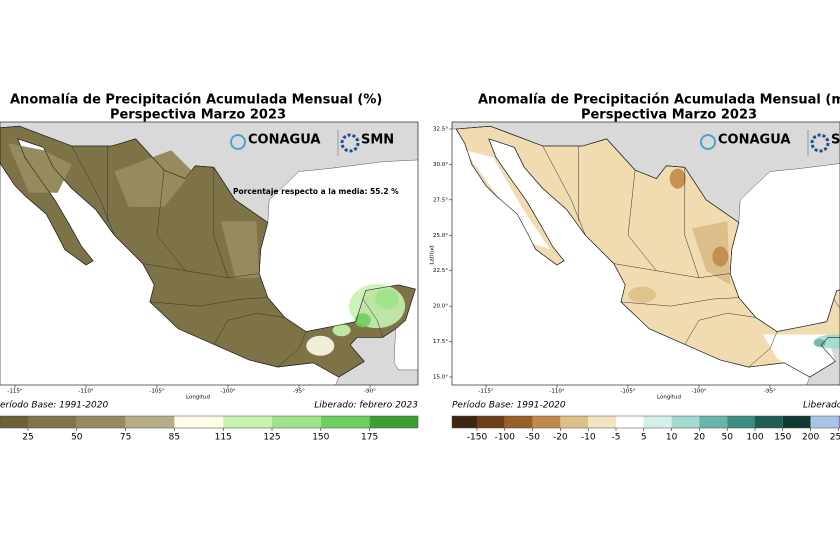 The image size is (840, 560). I want to click on colorbar-label: -5, so click(616, 438).